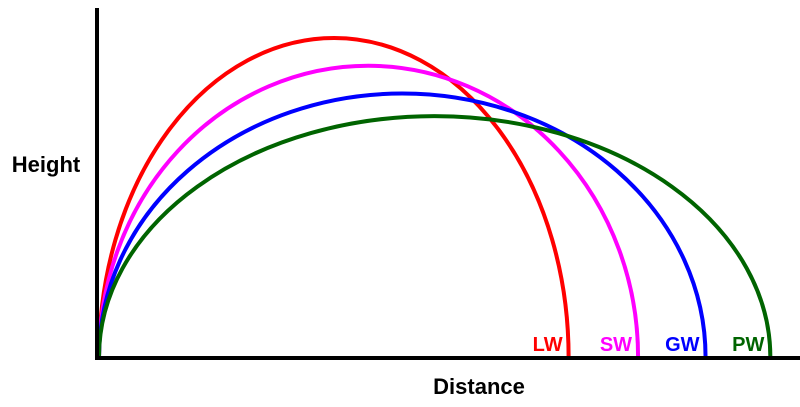  Describe the element at coordinates (479, 386) in the screenshot. I see `x-axis-label: Distance` at that location.